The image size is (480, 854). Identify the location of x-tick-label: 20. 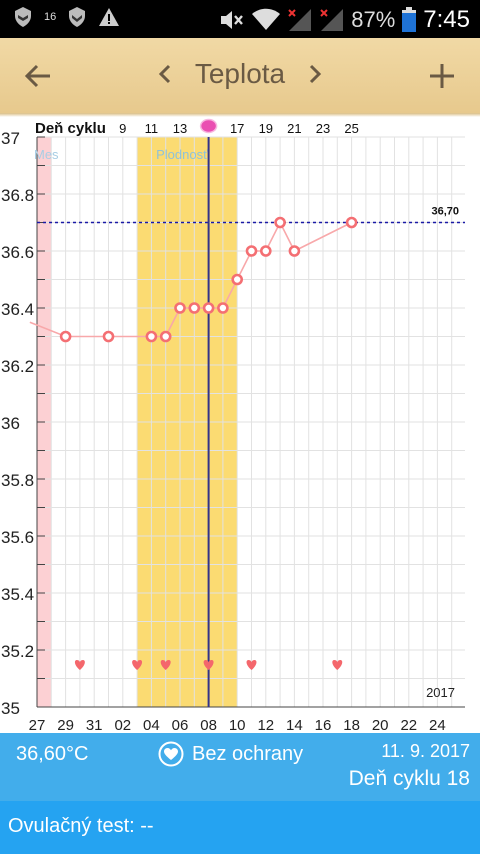
(380, 725).